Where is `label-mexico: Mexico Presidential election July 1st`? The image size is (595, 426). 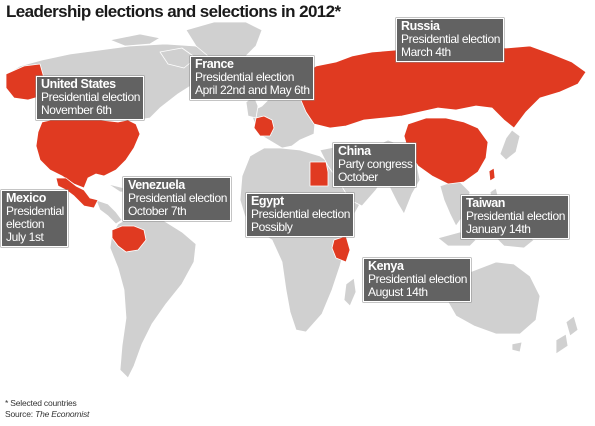 label-mexico: Mexico Presidential election July 1st is located at coordinates (34, 218).